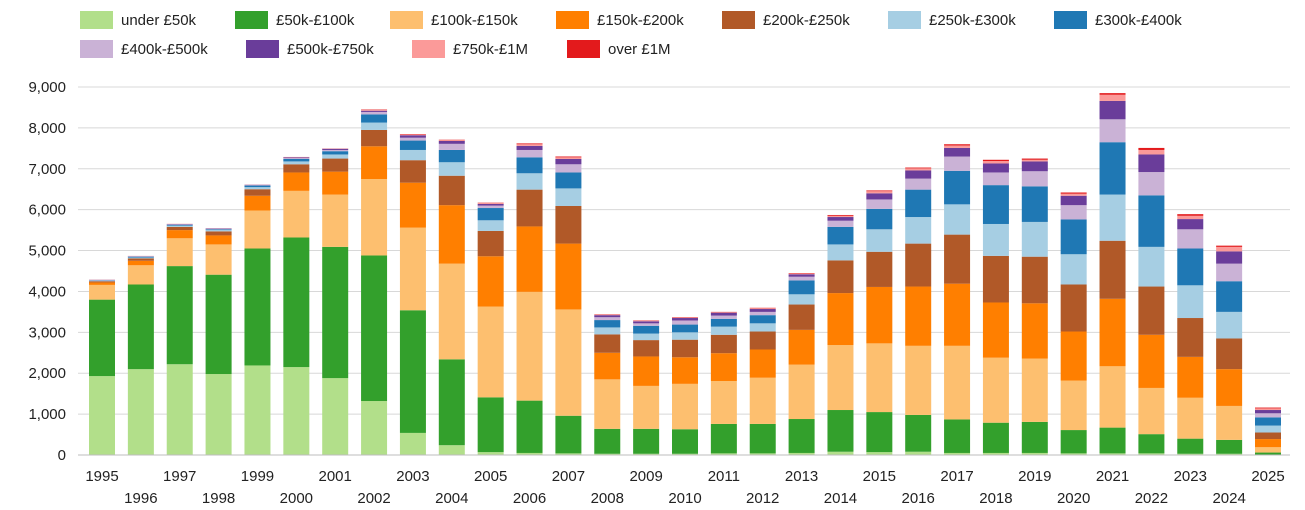  I want to click on legend-item: £150k-£200k, so click(620, 20).